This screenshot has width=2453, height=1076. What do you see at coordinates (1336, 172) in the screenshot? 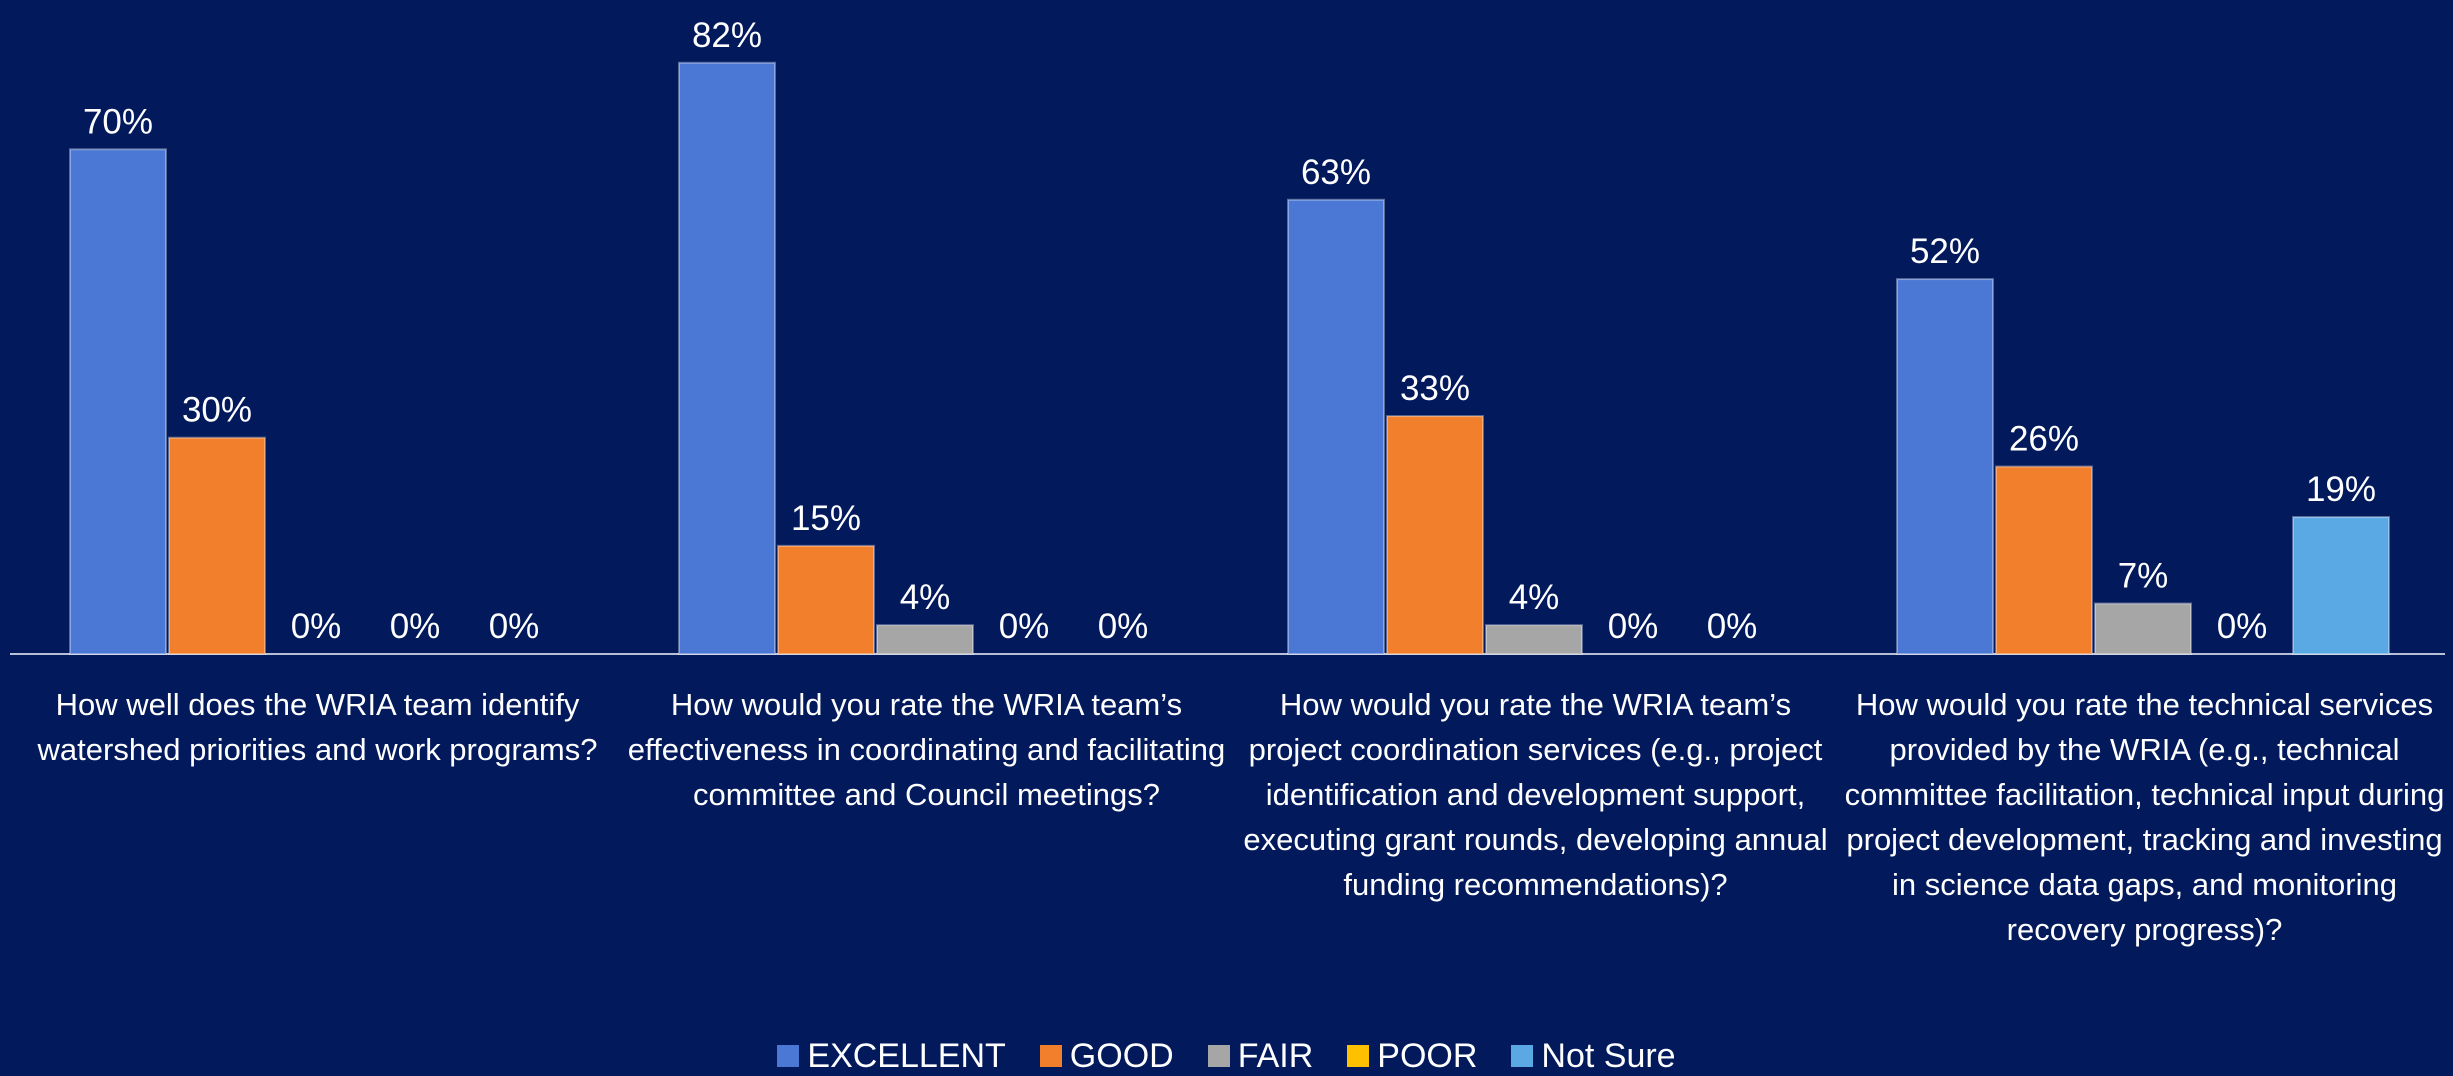
I see `value-label: 63%` at bounding box center [1336, 172].